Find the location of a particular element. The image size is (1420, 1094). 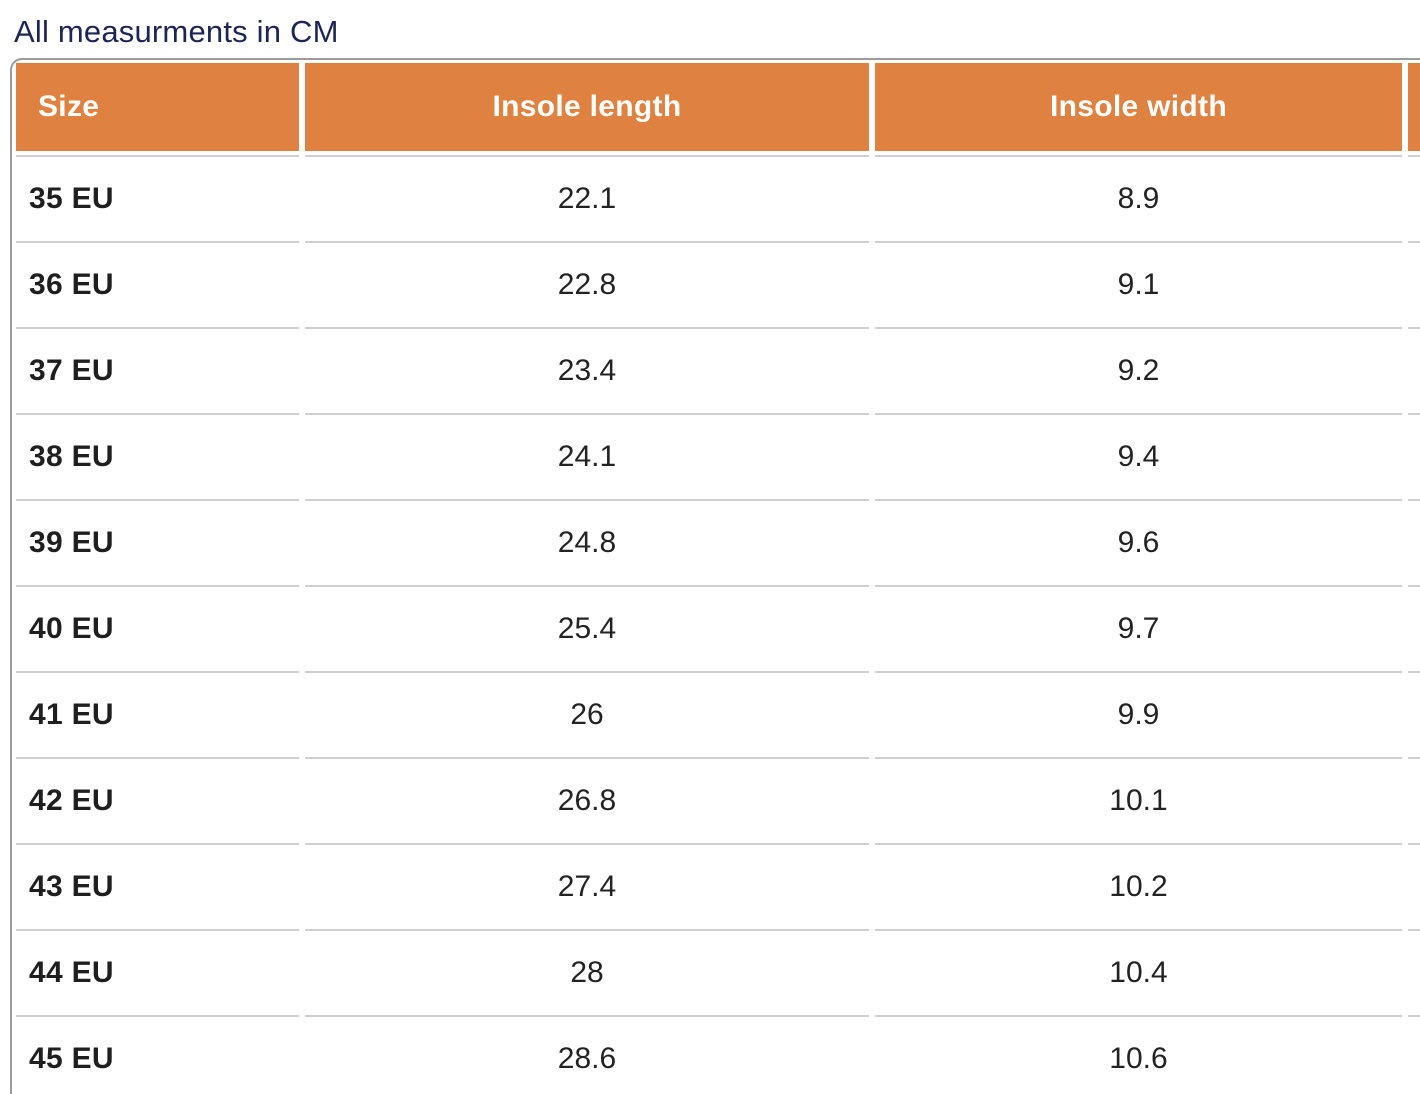

insole-length-cell: 22.1 is located at coordinates (587, 198).